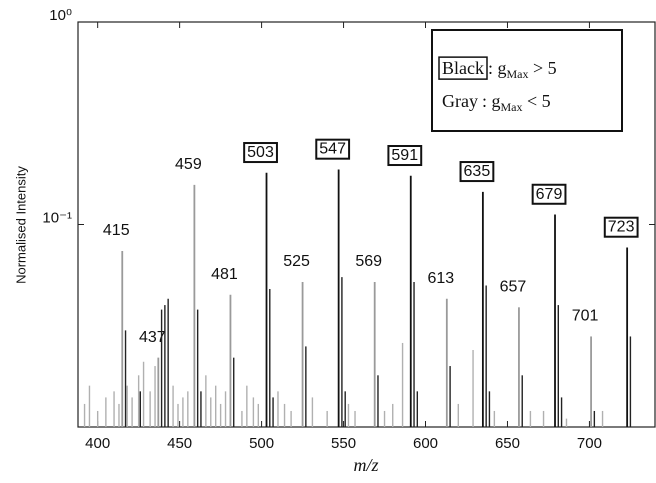  I want to click on legend-rest: < 5, so click(537, 101).